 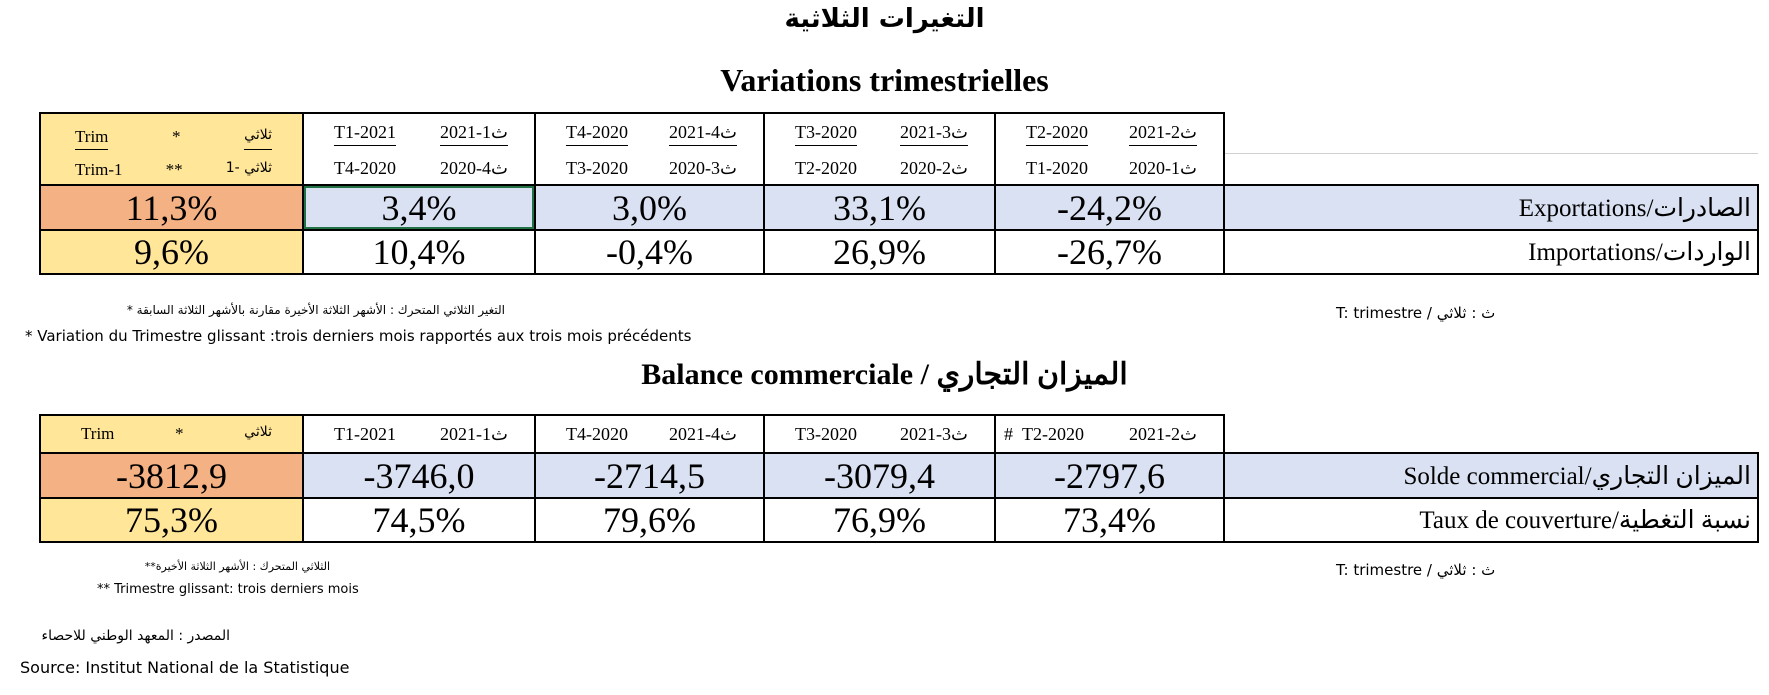 What do you see at coordinates (171, 434) in the screenshot?
I see `trim-header-cell: Trim * ثلاثي` at bounding box center [171, 434].